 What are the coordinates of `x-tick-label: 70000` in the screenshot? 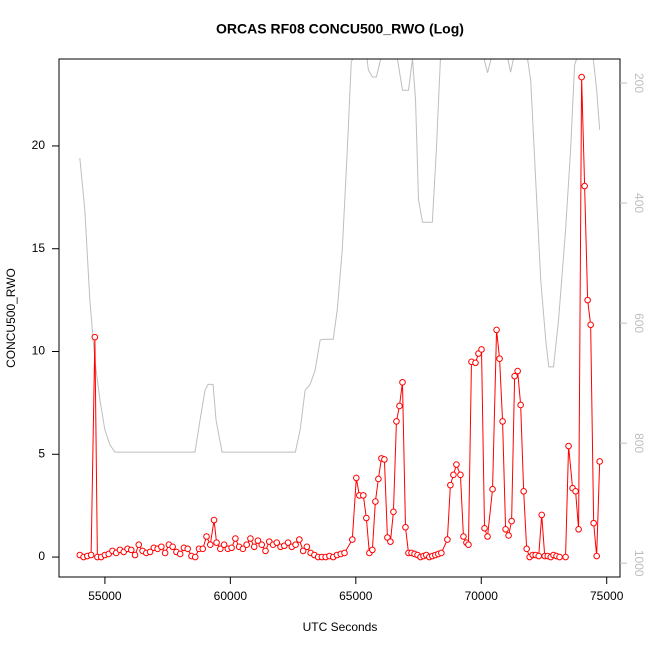 It's located at (482, 596).